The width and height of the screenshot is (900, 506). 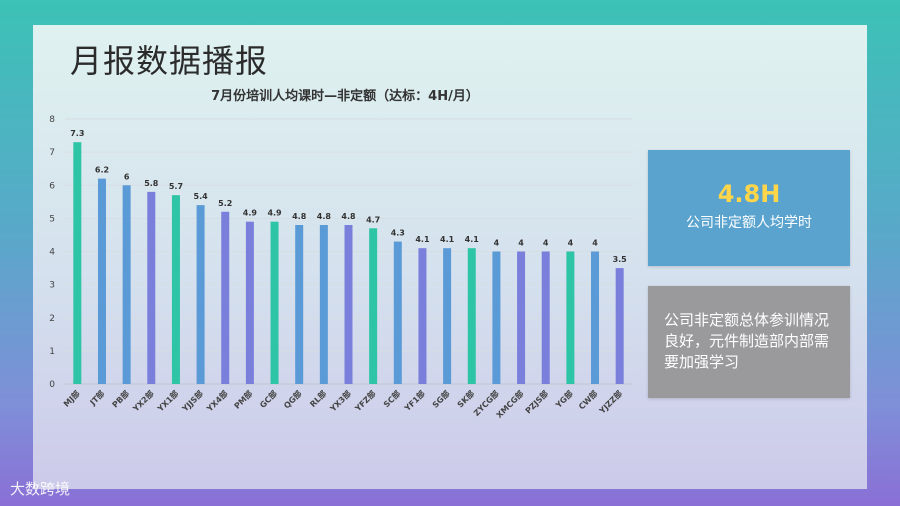 I want to click on y-tick-label: 8, so click(x=52, y=120).